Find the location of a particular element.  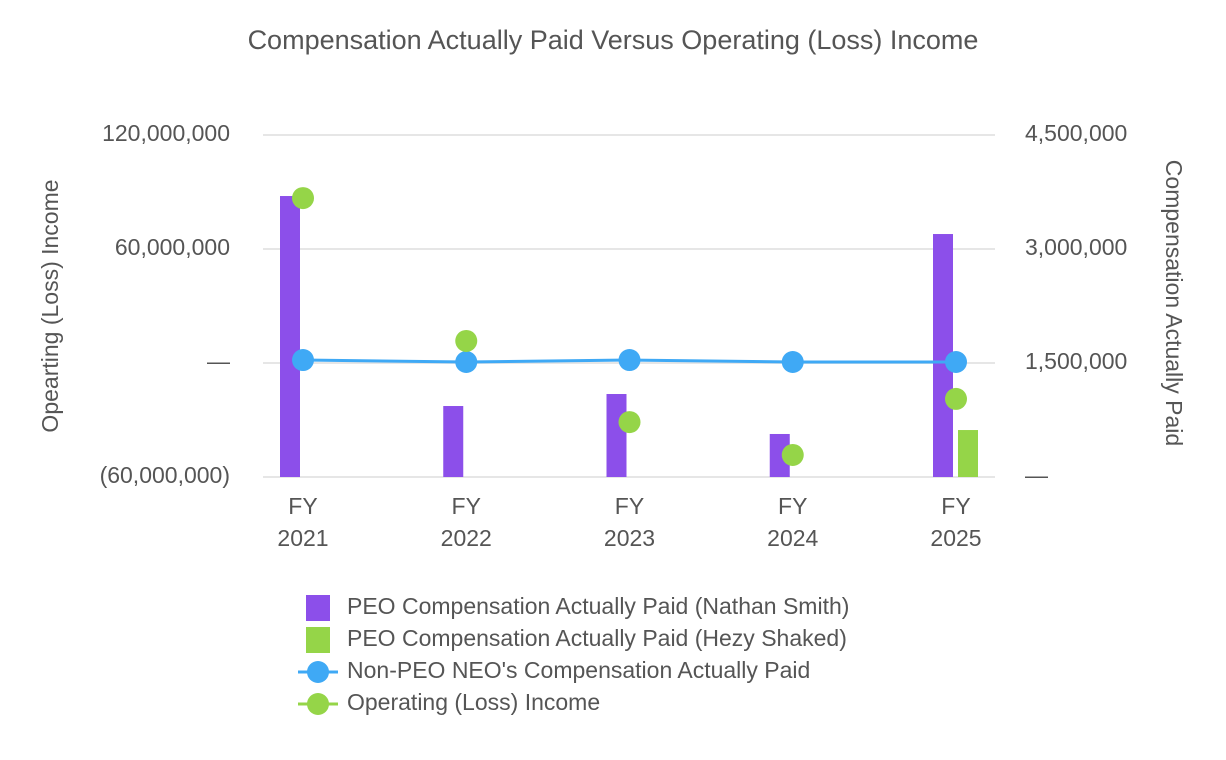

y2-tick-label: — is located at coordinates (1036, 475).